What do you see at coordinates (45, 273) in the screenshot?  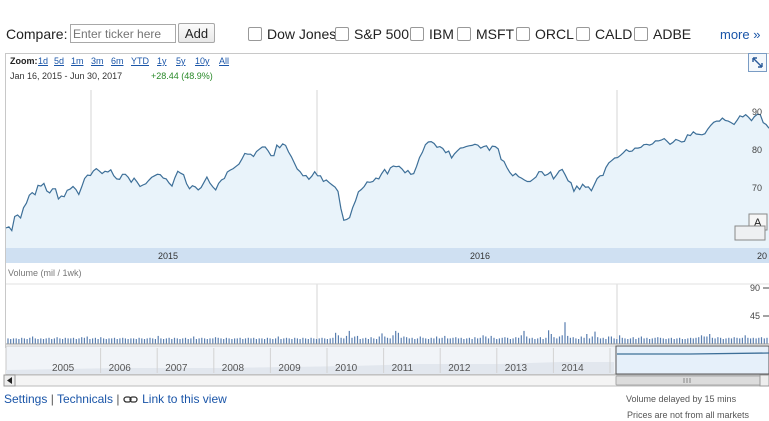 I see `volume-label: Volume (mil / 1wk)` at bounding box center [45, 273].